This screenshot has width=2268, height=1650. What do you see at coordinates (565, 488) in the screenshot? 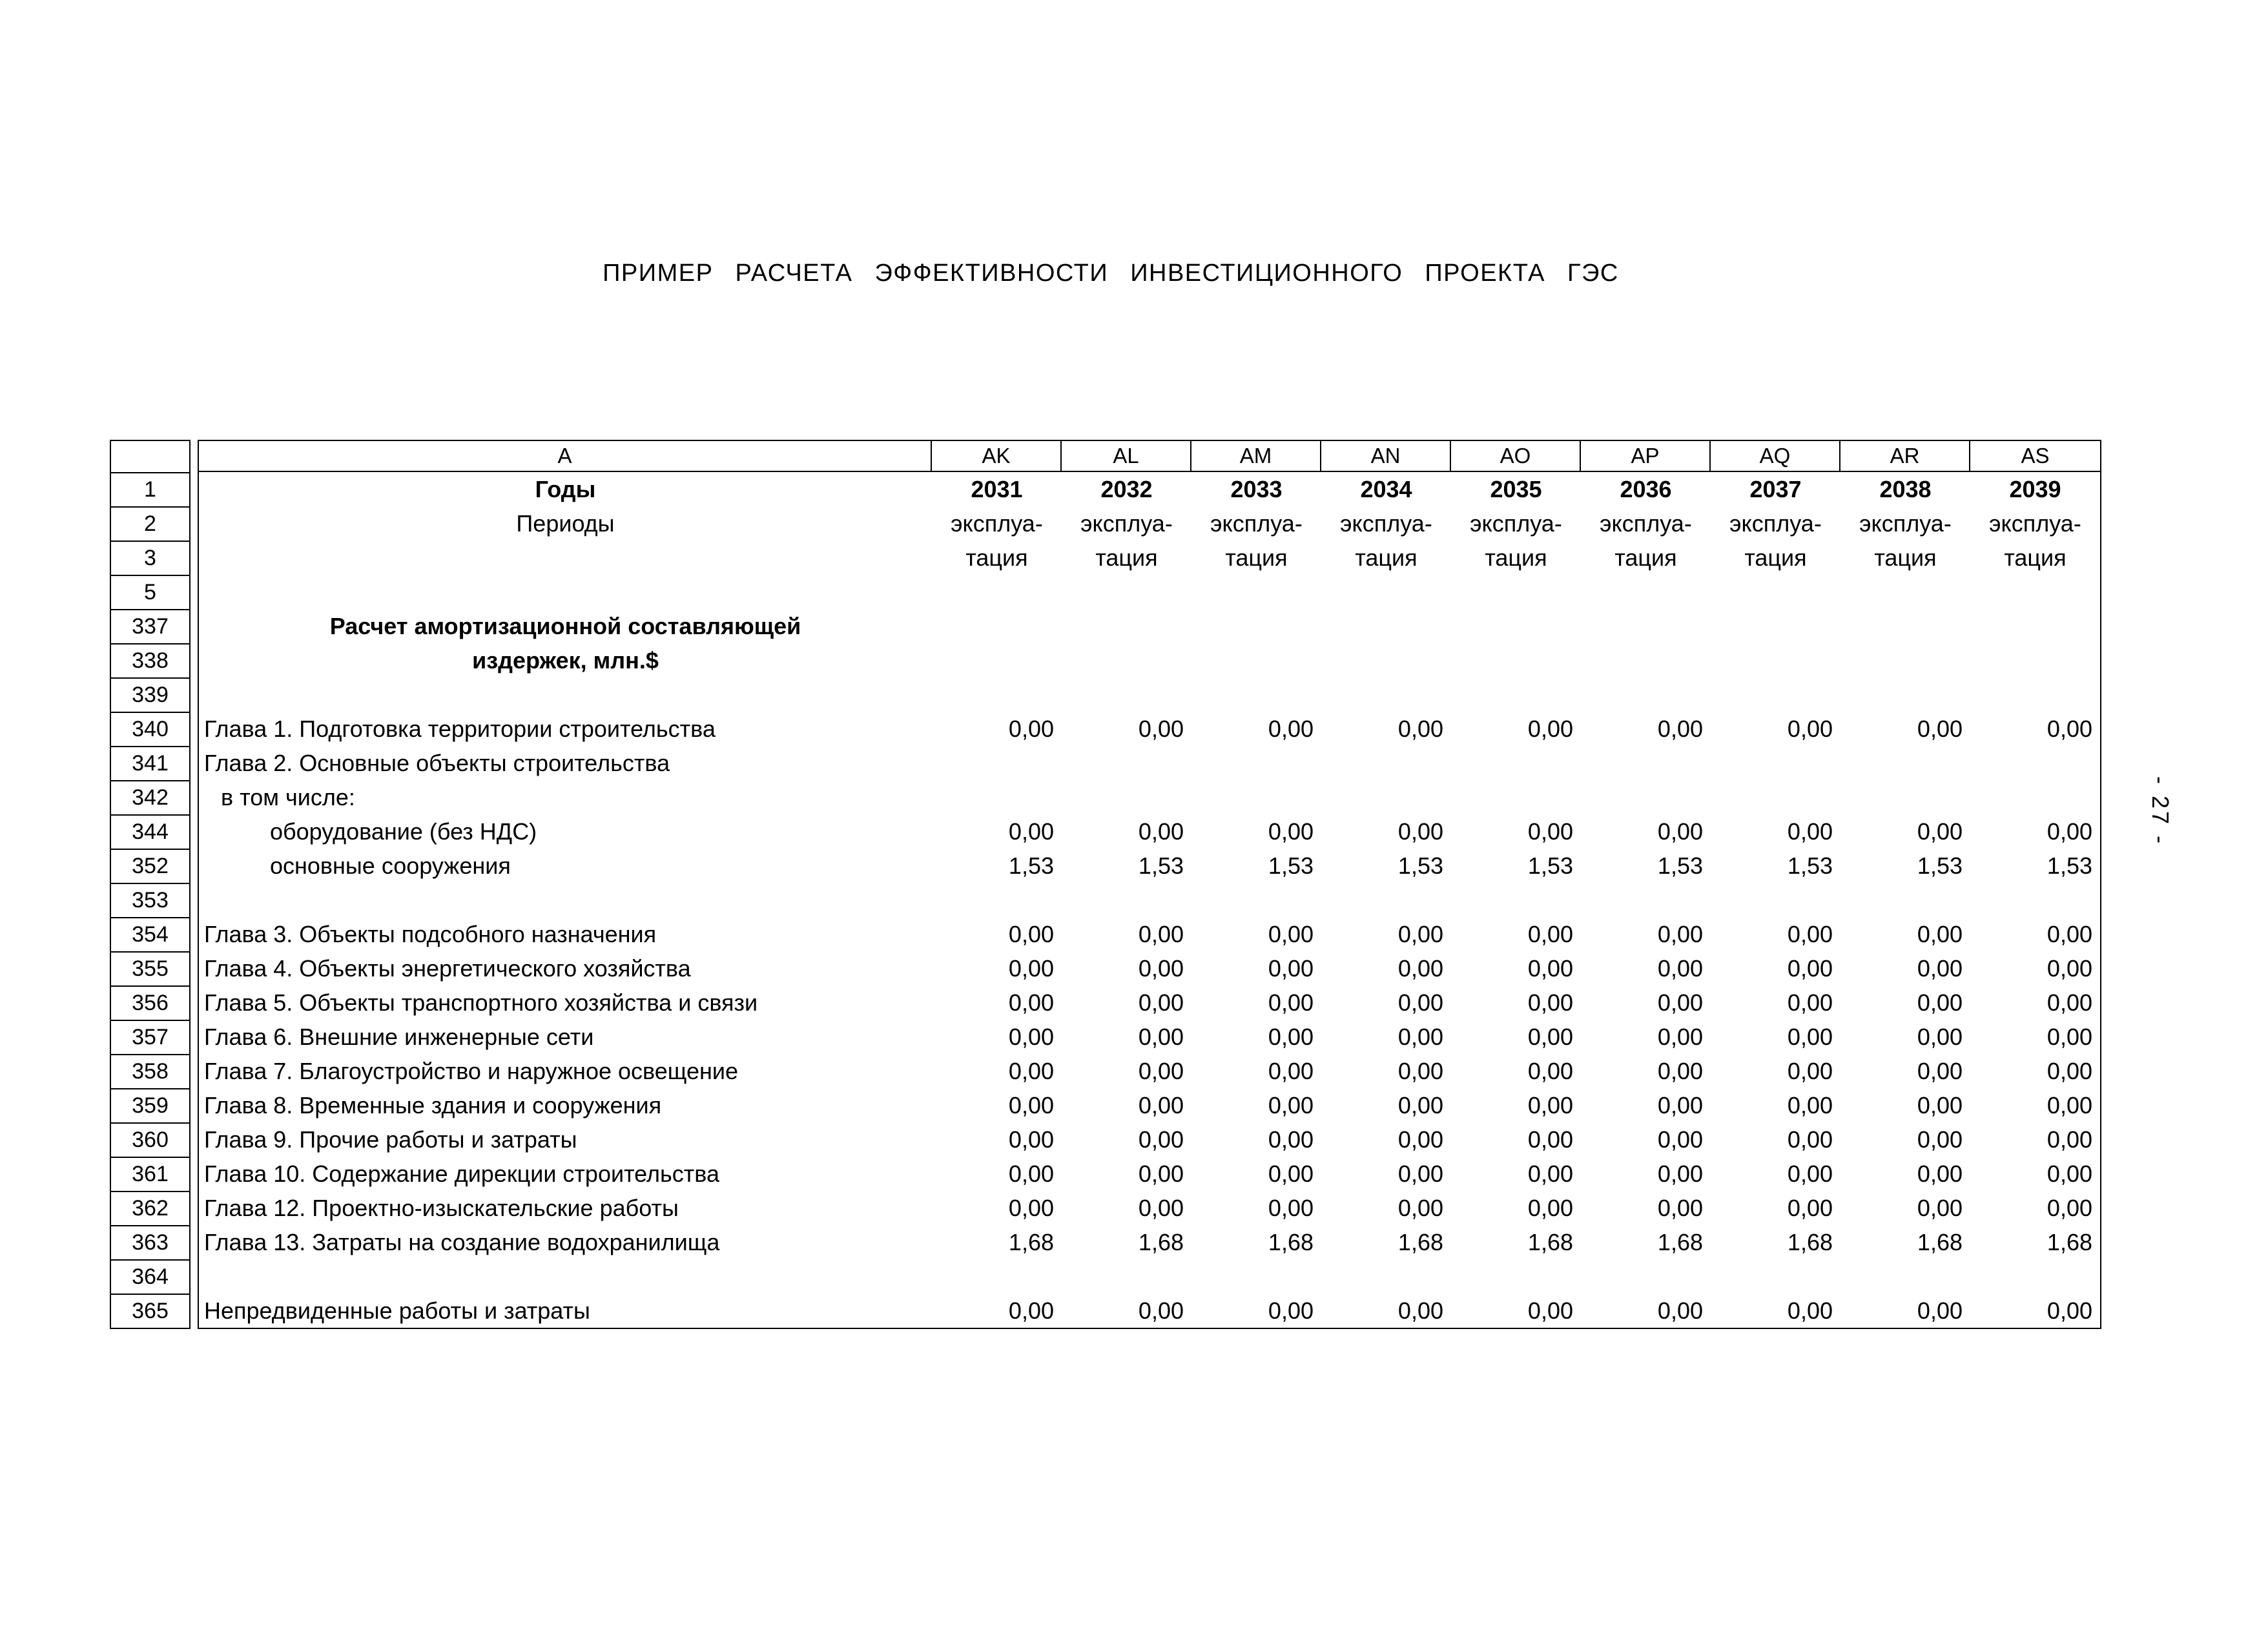
I see `row-label: Годы` at bounding box center [565, 488].